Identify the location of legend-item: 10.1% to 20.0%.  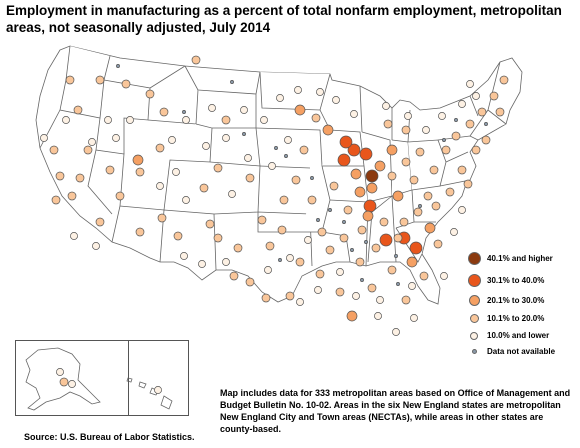
(506, 318).